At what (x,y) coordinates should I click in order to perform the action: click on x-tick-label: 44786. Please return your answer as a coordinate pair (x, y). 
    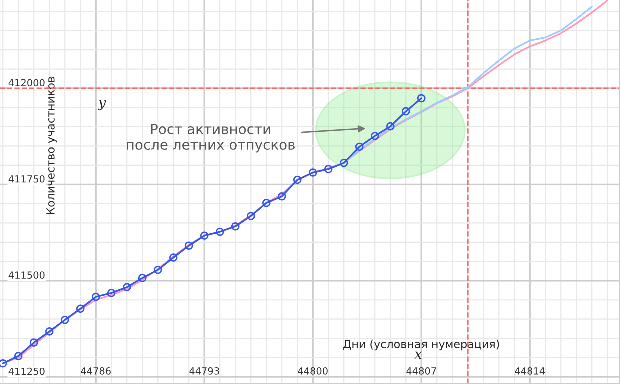
    Looking at the image, I should click on (96, 371).